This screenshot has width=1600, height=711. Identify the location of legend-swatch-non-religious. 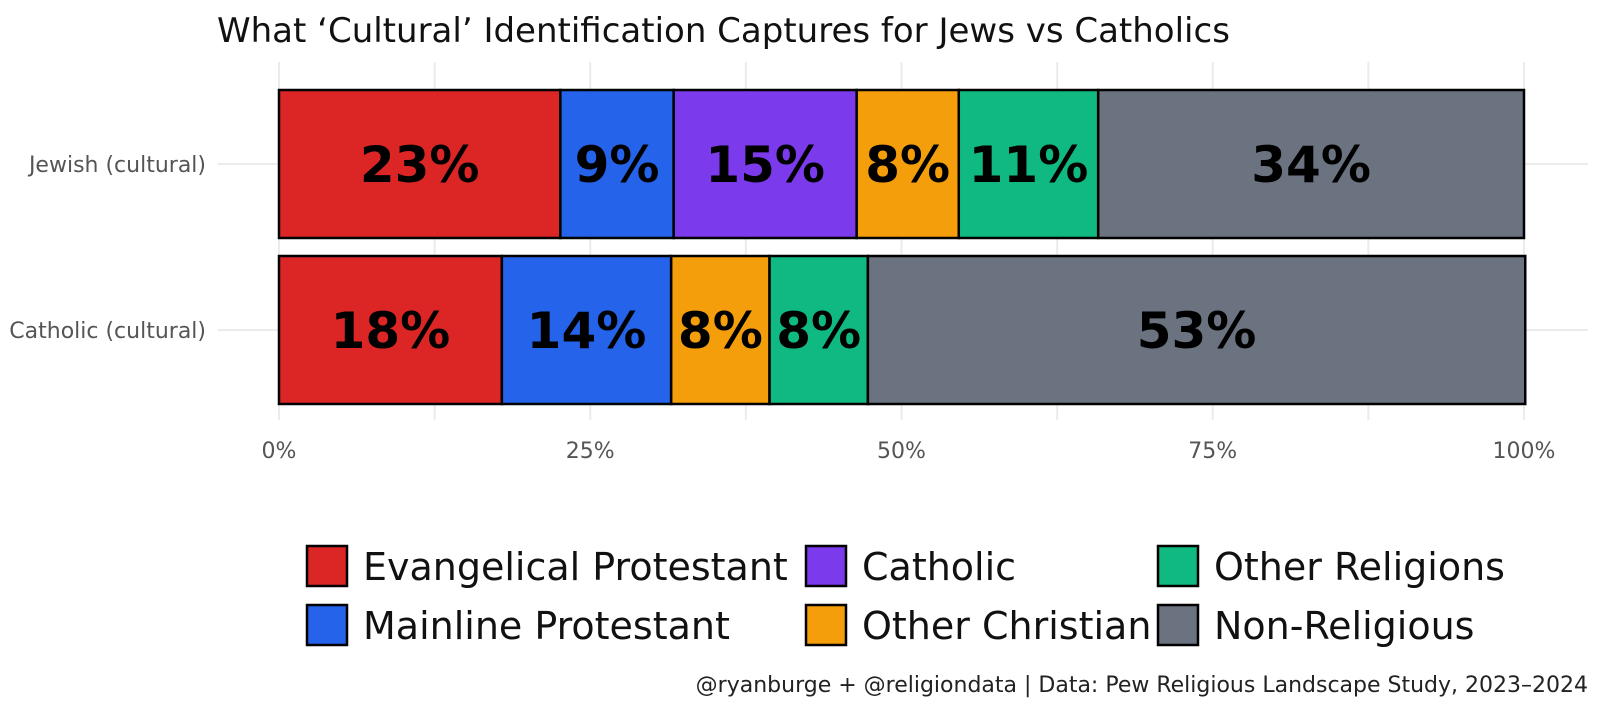
(1178, 625).